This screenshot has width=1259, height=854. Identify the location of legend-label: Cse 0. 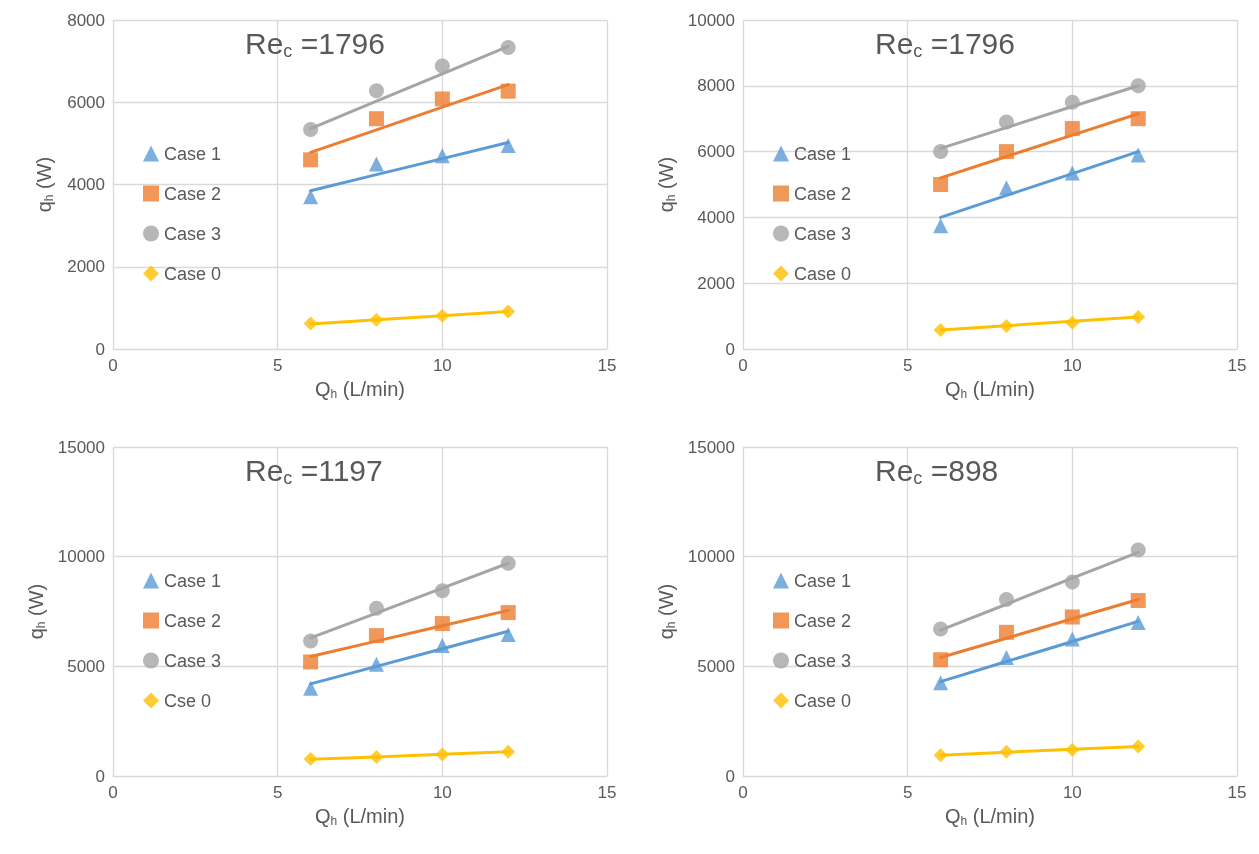
(188, 700).